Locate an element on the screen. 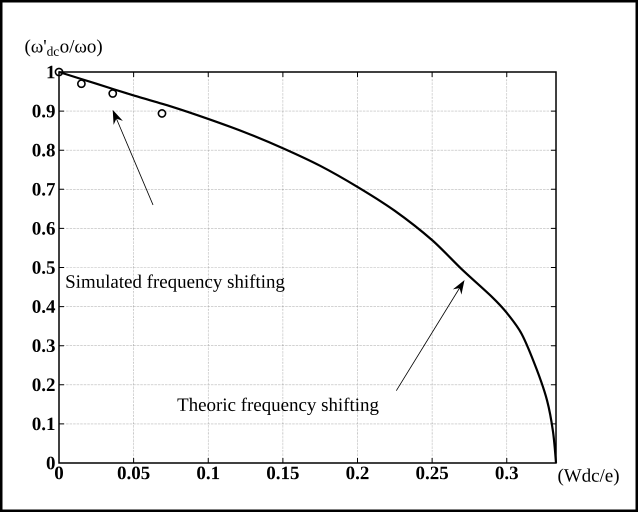 The width and height of the screenshot is (638, 512). x-tick-label: 0.25 is located at coordinates (432, 473).